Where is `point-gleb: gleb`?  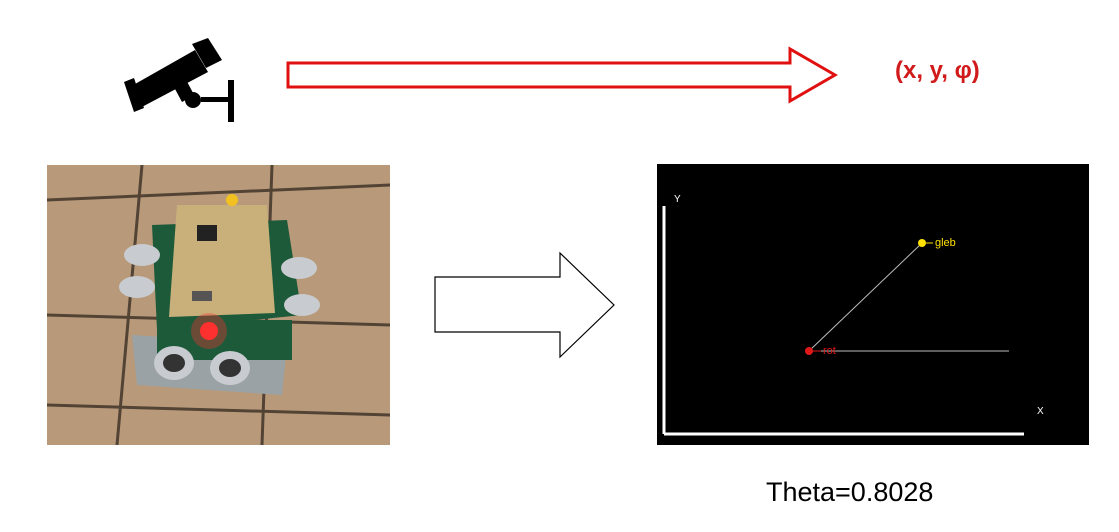
point-gleb: gleb is located at coordinates (937, 243).